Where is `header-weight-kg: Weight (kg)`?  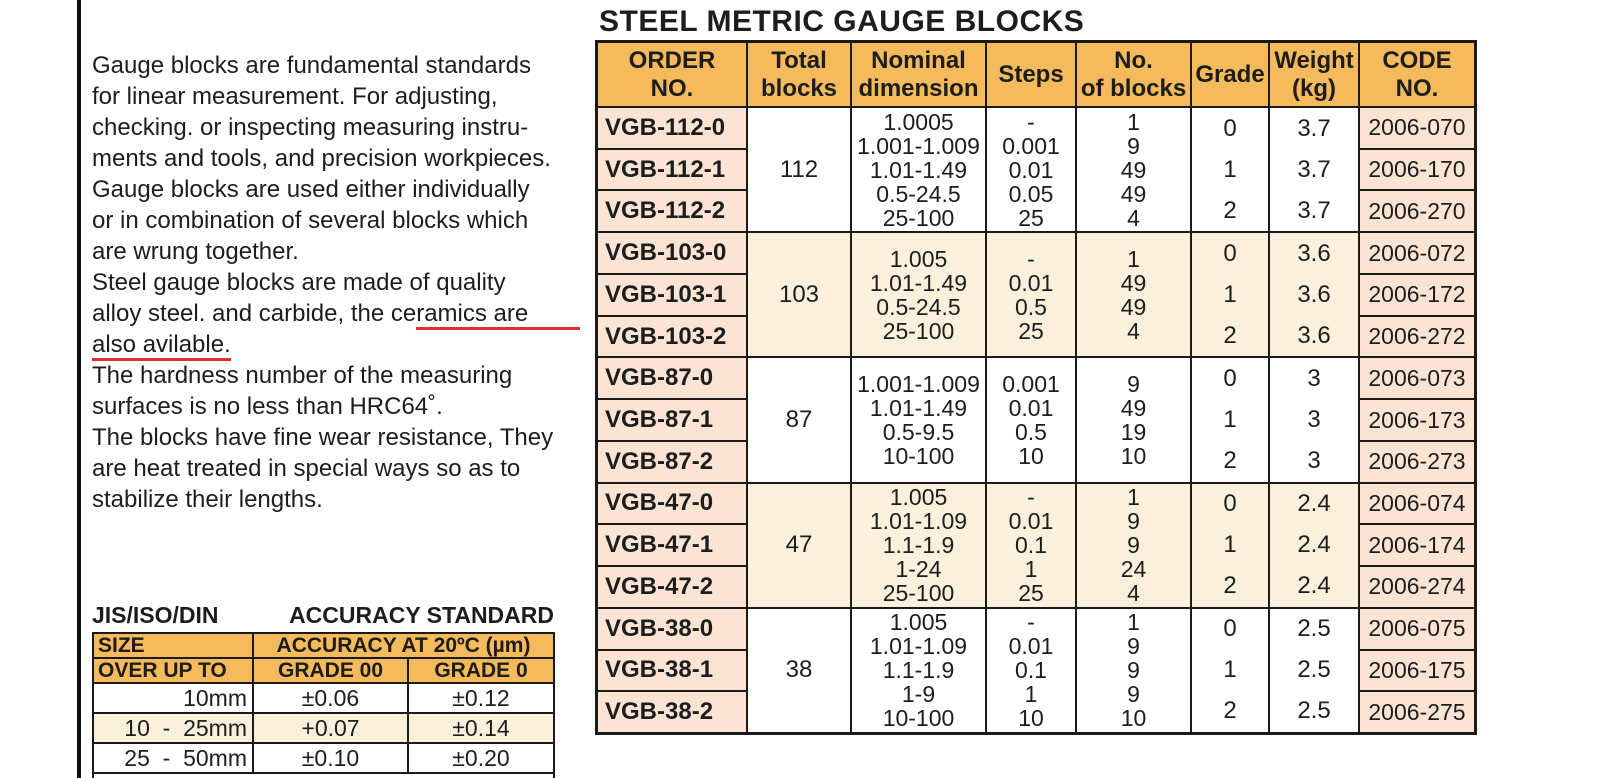
header-weight-kg: Weight (kg) is located at coordinates (1315, 74).